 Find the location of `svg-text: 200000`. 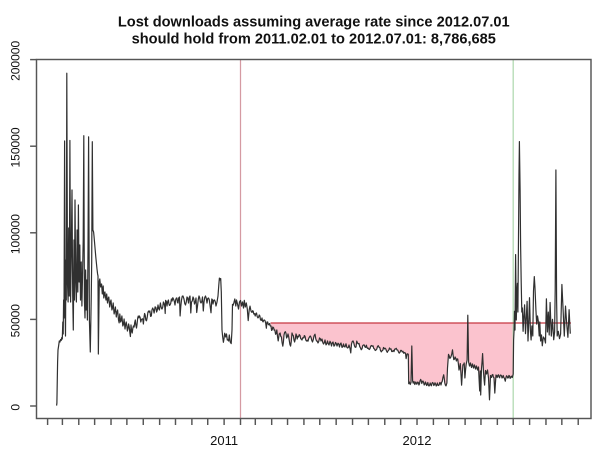

svg-text: 200000 is located at coordinates (15, 61).